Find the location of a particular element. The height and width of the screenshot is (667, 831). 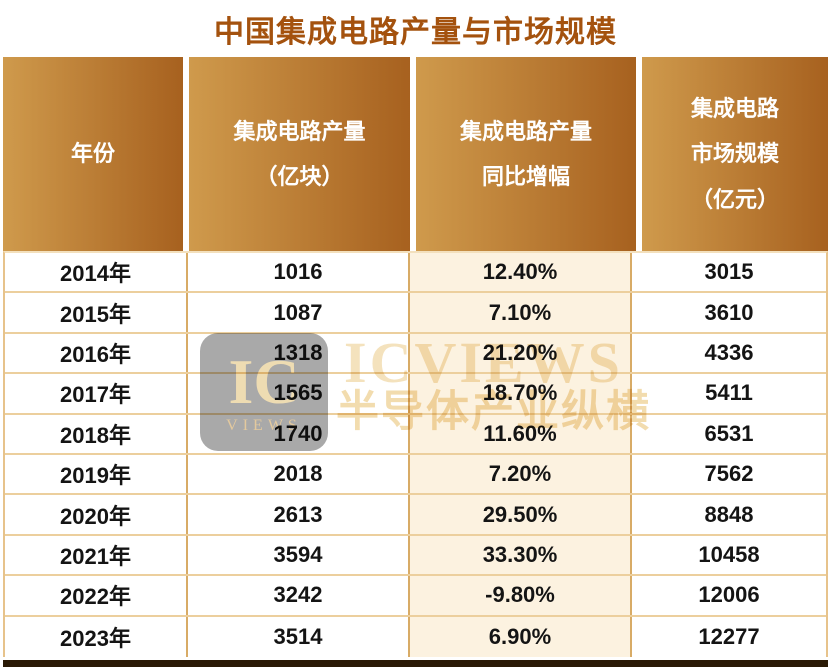

year-cell: 2020年 is located at coordinates (95, 514).